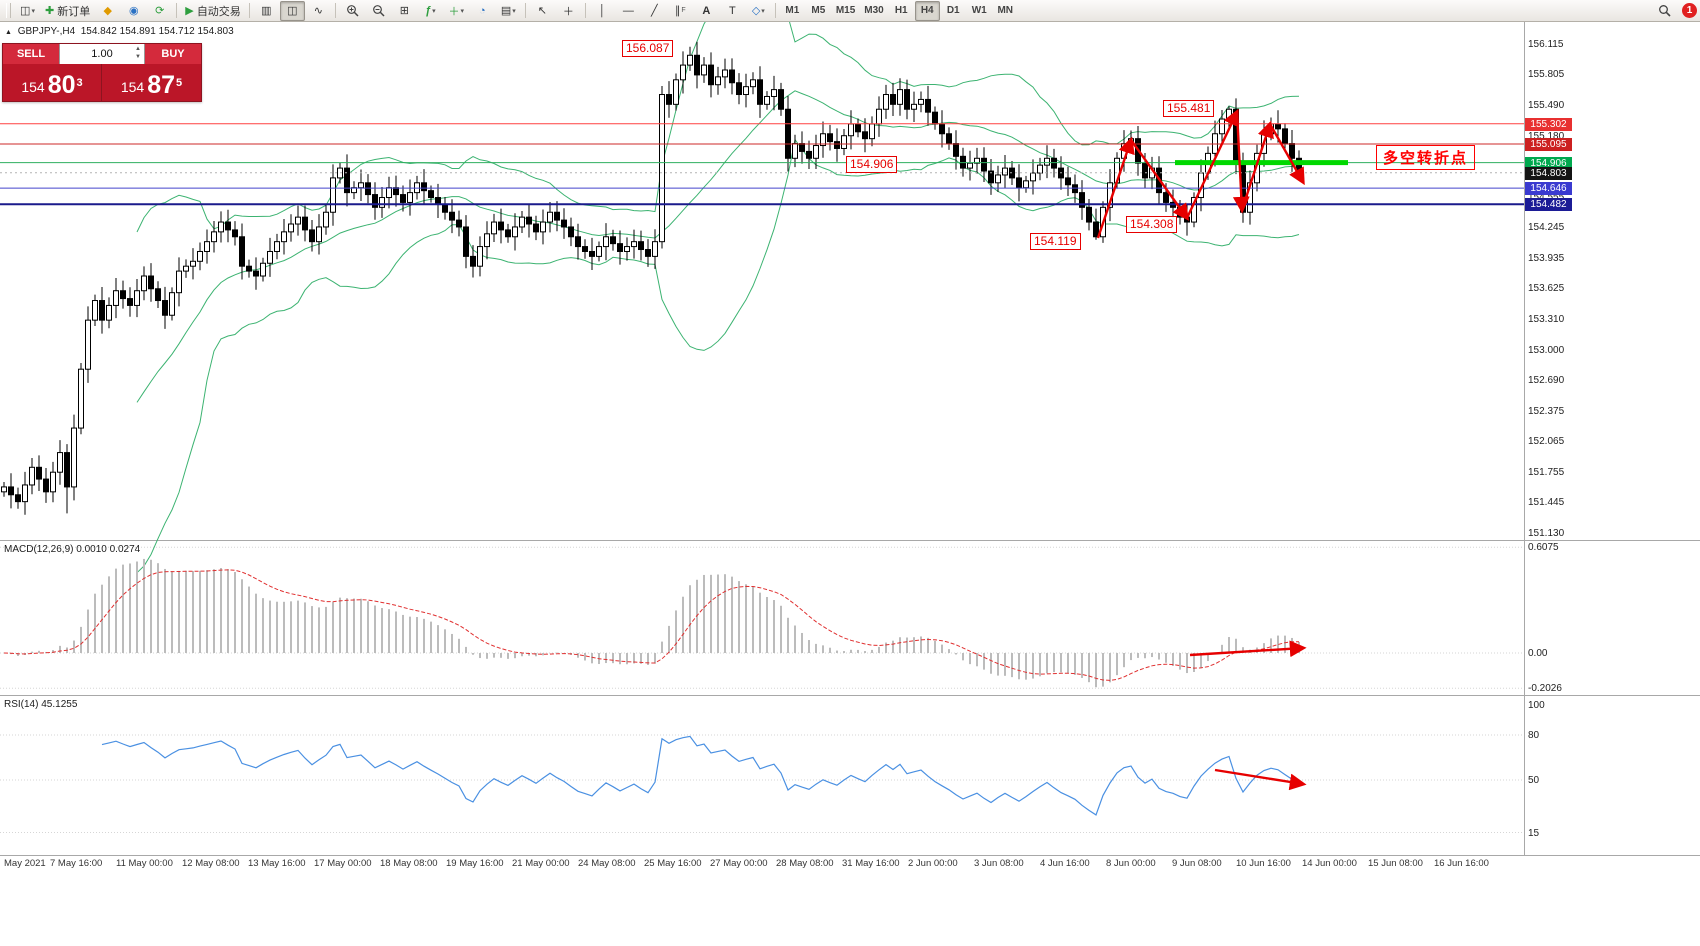 This screenshot has width=1700, height=946. What do you see at coordinates (700, 775) in the screenshot?
I see `rsi-line` at bounding box center [700, 775].